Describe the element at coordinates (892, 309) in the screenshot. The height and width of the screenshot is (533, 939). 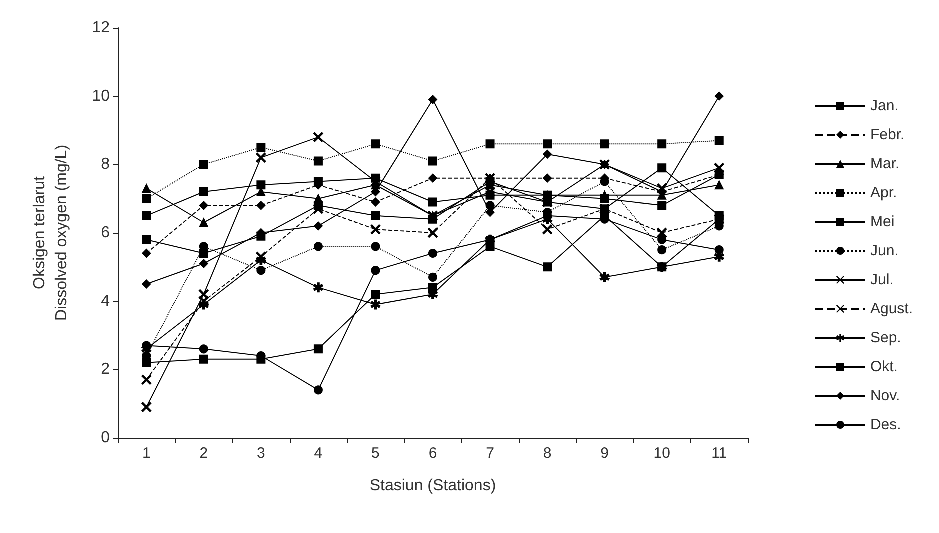
I see `legend-label: Agust.` at that location.